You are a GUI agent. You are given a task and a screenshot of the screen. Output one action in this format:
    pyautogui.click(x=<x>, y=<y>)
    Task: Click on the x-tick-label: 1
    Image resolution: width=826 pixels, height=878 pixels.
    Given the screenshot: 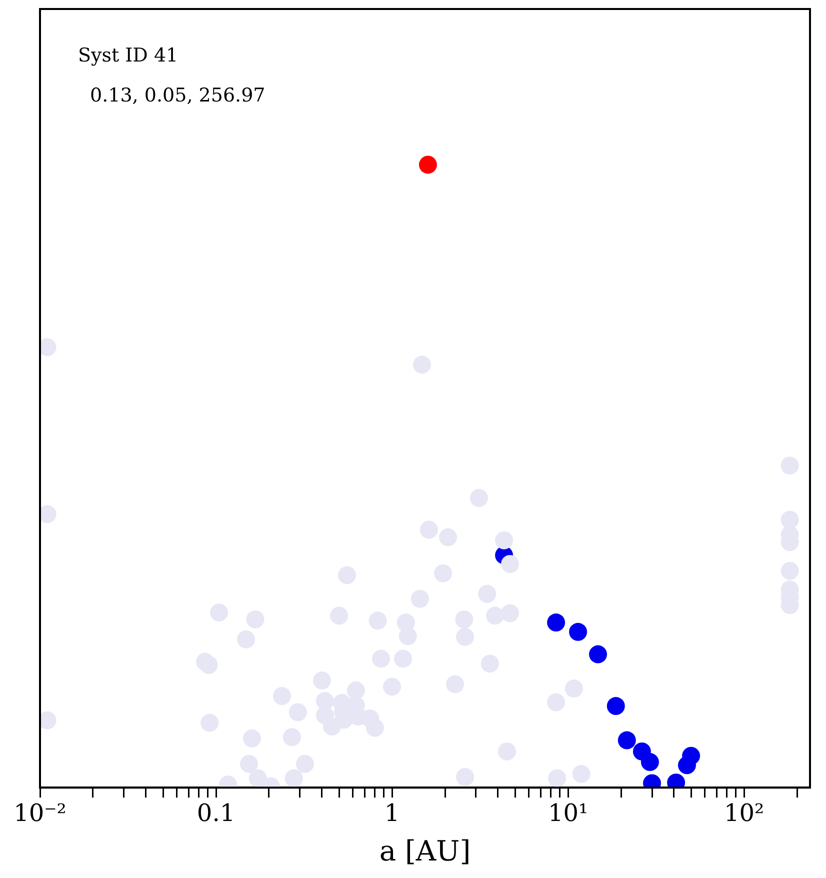 What is the action you would take?
    pyautogui.click(x=392, y=813)
    